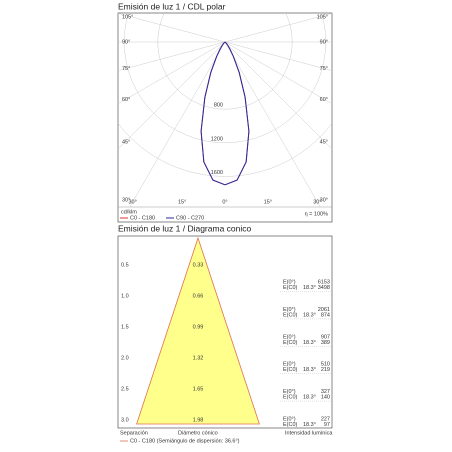 The image size is (452, 452). What do you see at coordinates (324, 288) in the screenshot?
I see `e-value: 3498` at bounding box center [324, 288].